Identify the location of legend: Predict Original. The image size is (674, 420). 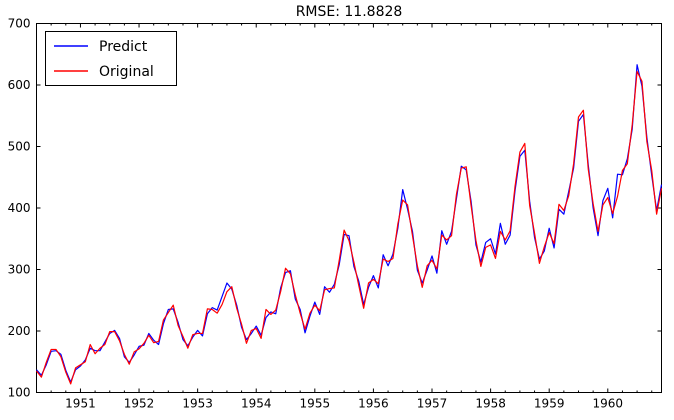
(111, 58).